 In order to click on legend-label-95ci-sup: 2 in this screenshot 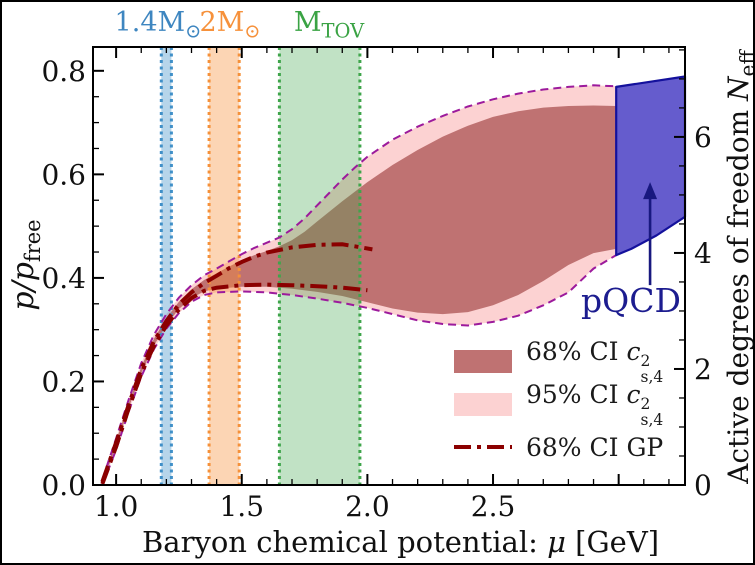, I will do `click(645, 404)`.